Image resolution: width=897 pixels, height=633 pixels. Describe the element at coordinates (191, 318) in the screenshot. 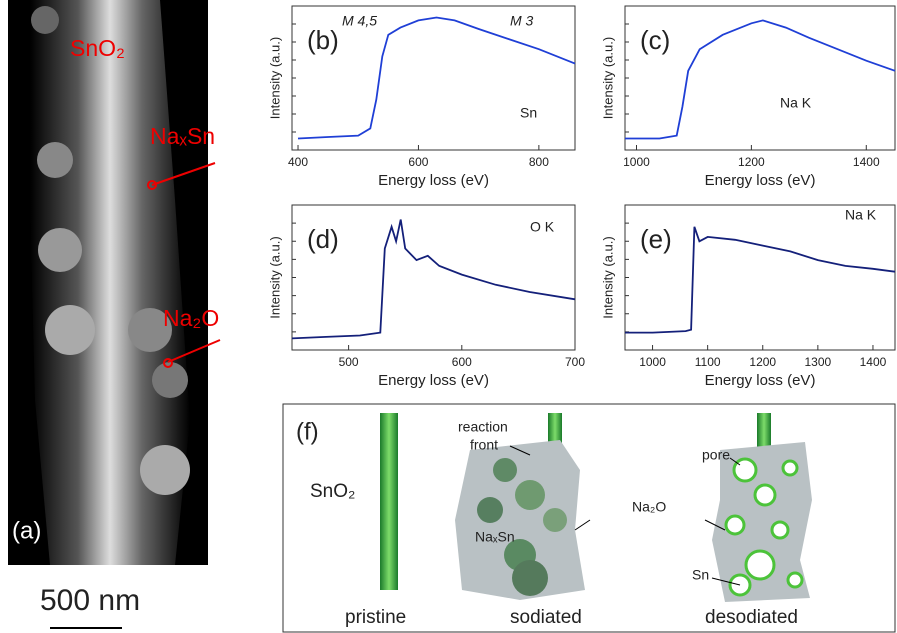

I see `image-label: Na₂O` at that location.